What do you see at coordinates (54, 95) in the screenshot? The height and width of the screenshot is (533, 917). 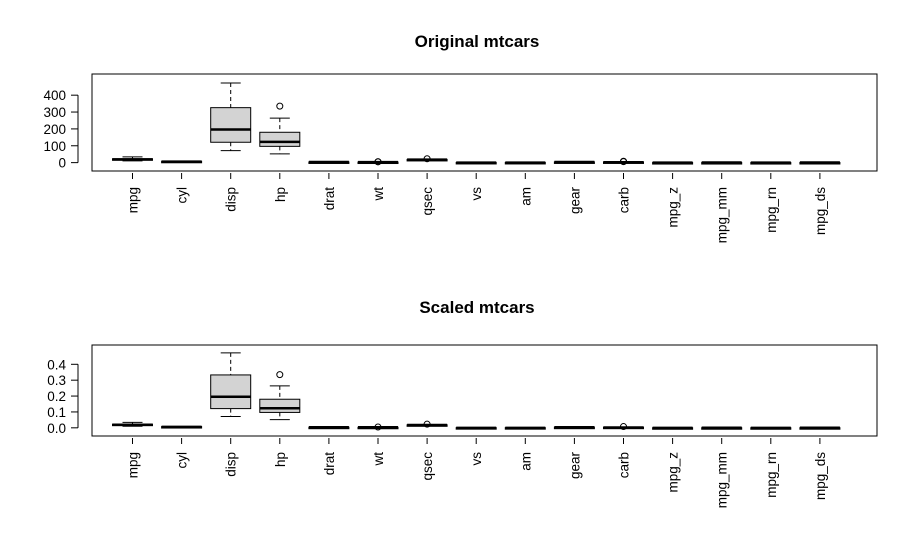 I see `y-tick-label: 400` at bounding box center [54, 95].